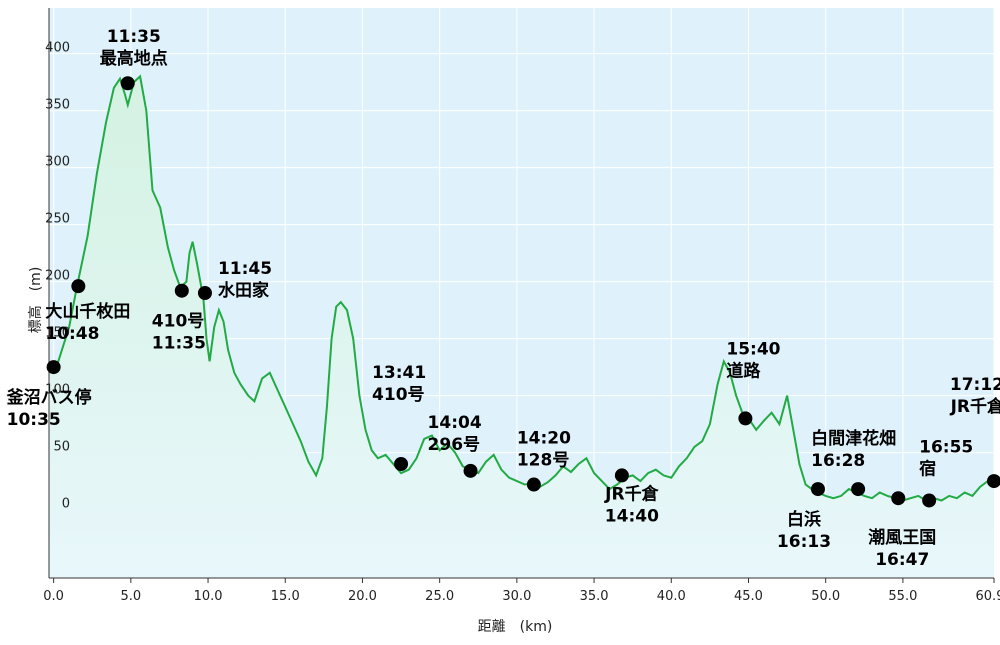  Describe the element at coordinates (362, 596) in the screenshot. I see `x-tick-label: 20.0` at that location.